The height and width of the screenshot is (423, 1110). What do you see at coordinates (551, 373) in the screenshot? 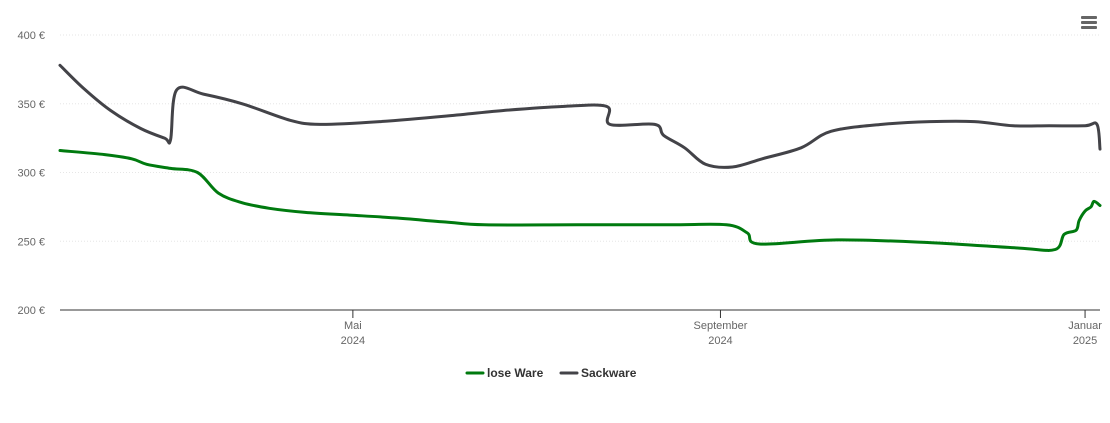
I see `legend: lose Ware Sackware` at bounding box center [551, 373].